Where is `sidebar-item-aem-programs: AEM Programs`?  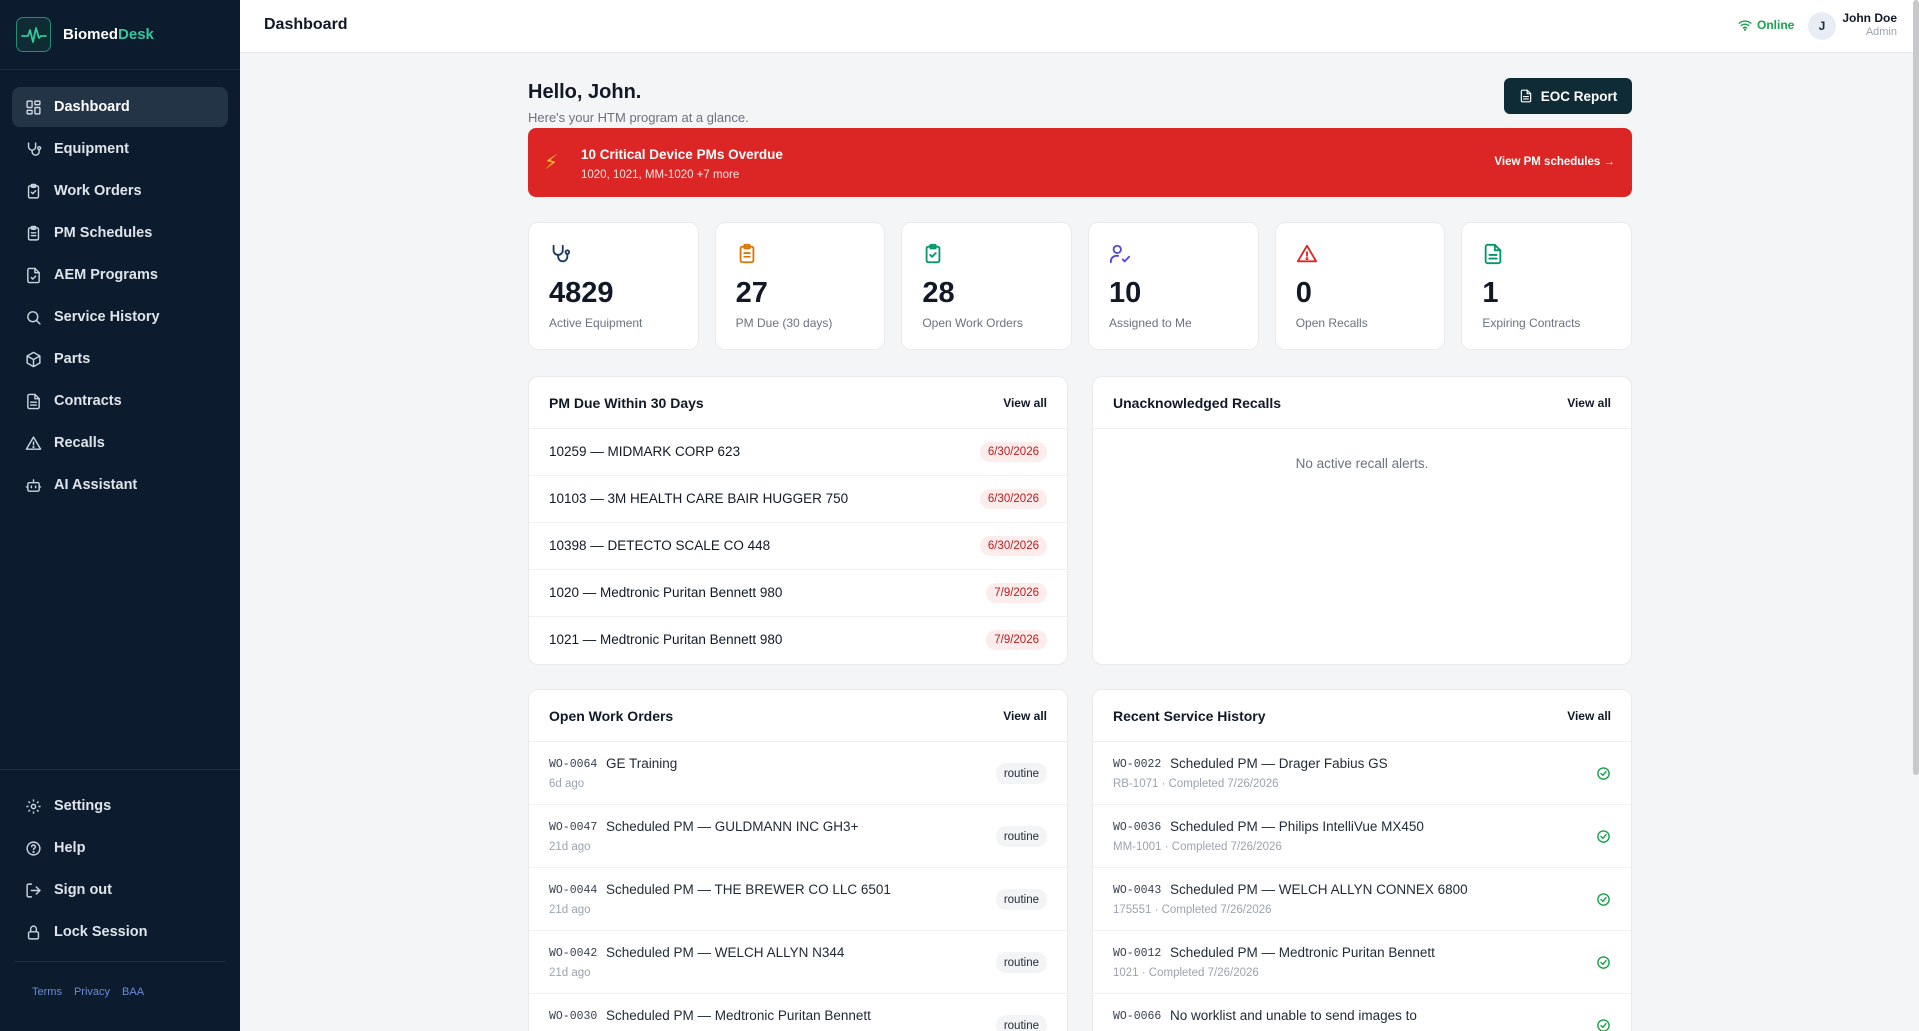 sidebar-item-aem-programs: AEM Programs is located at coordinates (120, 275).